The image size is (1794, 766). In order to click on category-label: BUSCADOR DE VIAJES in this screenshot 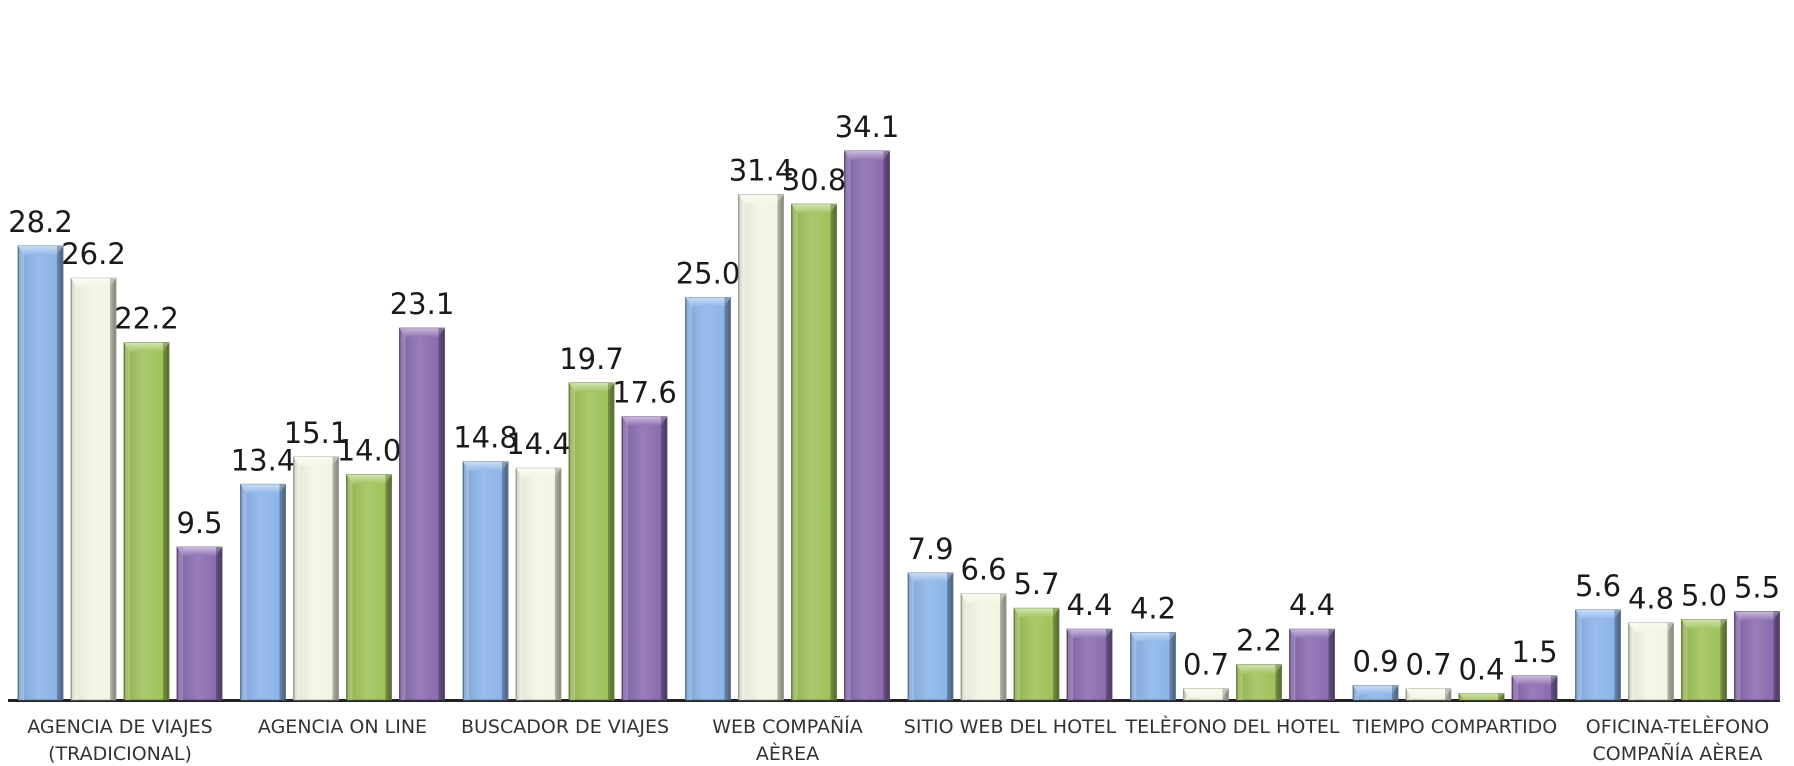, I will do `click(565, 727)`.